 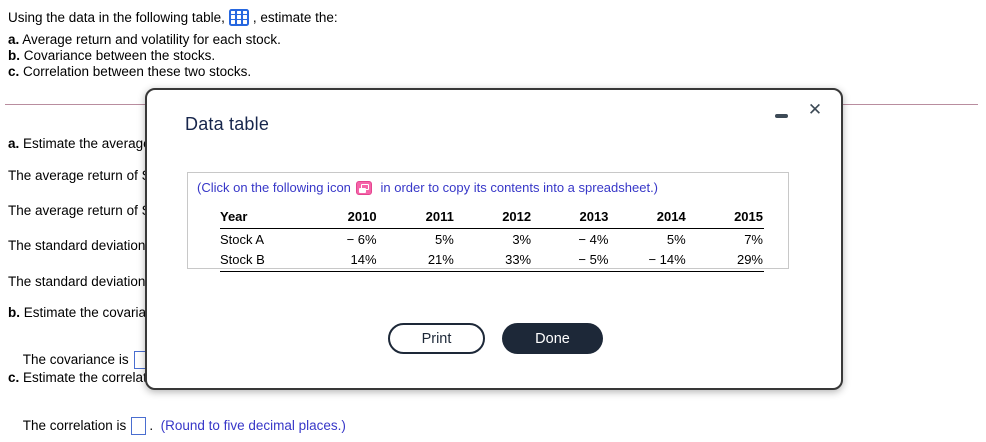 What do you see at coordinates (14, 312) in the screenshot?
I see `part-marker: b.` at bounding box center [14, 312].